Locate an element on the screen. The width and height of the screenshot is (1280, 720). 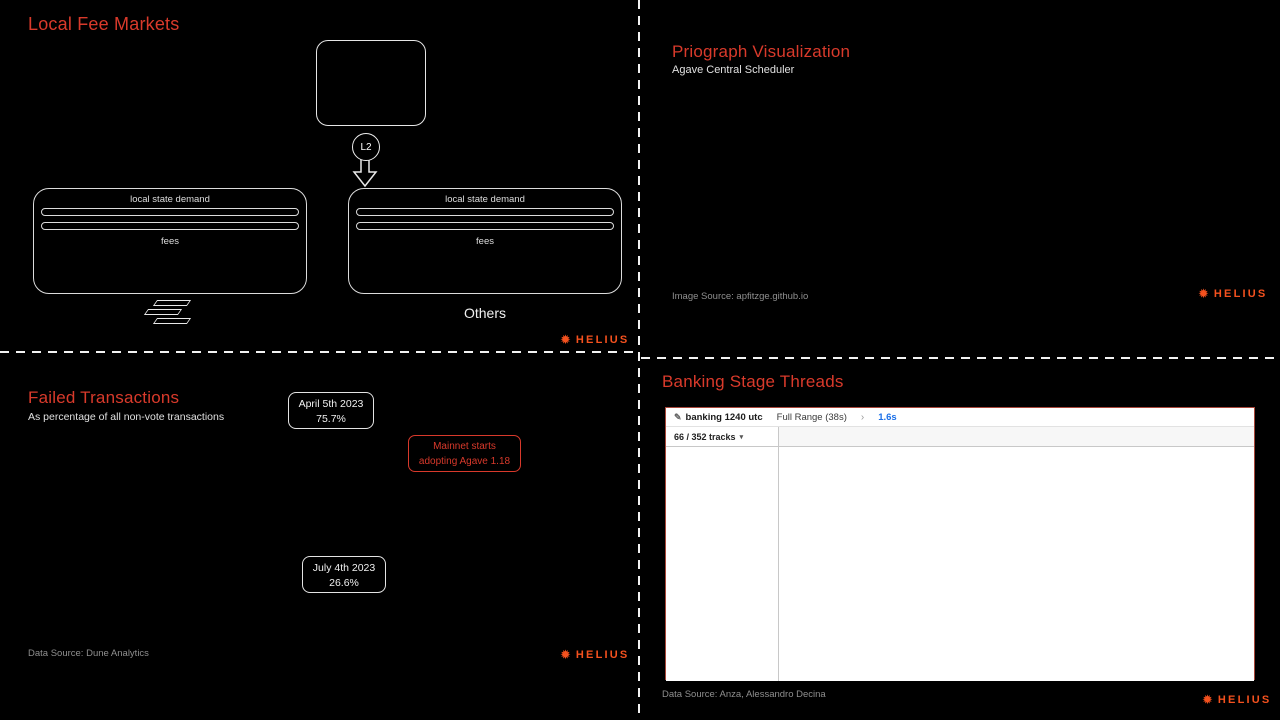
fee-group-others: local state demand fees is located at coordinates (485, 165).